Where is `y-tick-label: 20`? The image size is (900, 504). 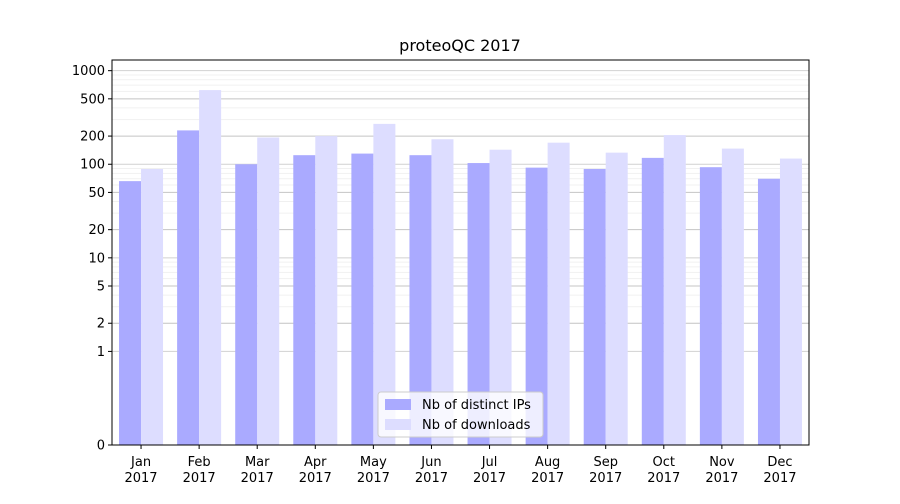 y-tick-label: 20 is located at coordinates (96, 230).